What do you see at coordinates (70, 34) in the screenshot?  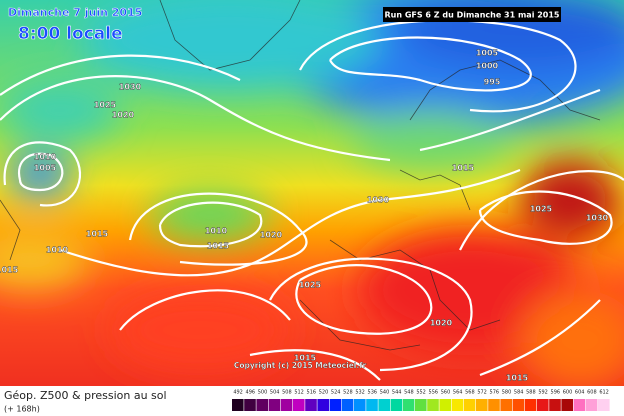 I see `local-time: 8:00 locale` at bounding box center [70, 34].